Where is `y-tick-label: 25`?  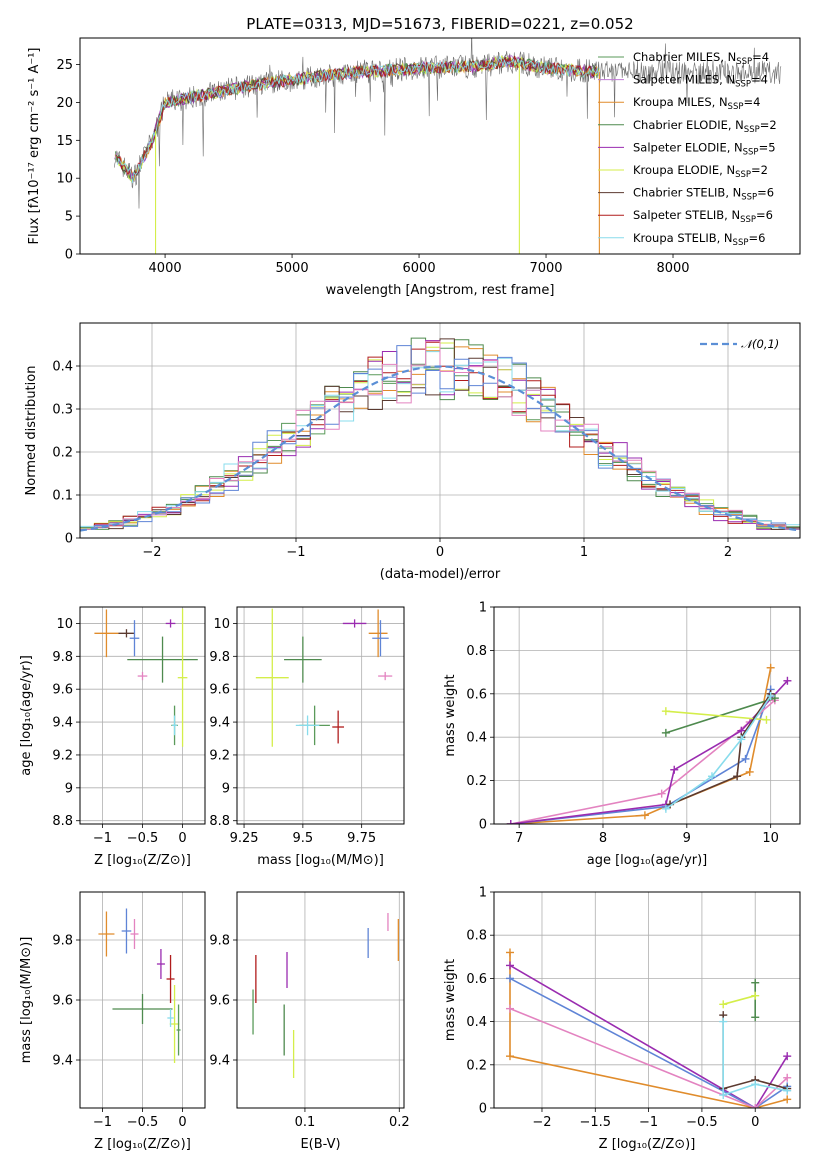 y-tick-label: 25 is located at coordinates (64, 65).